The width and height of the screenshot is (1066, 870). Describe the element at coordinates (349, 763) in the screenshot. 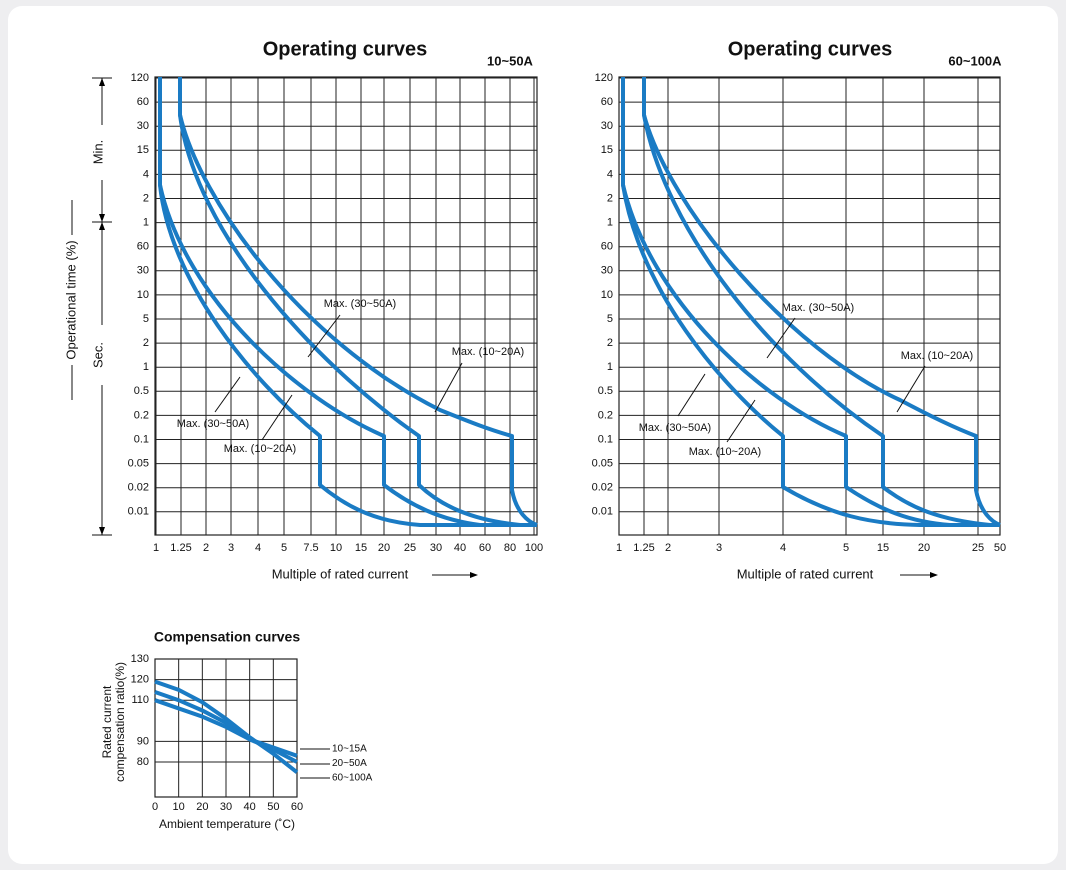

I see `legend-label: 20~50A` at that location.